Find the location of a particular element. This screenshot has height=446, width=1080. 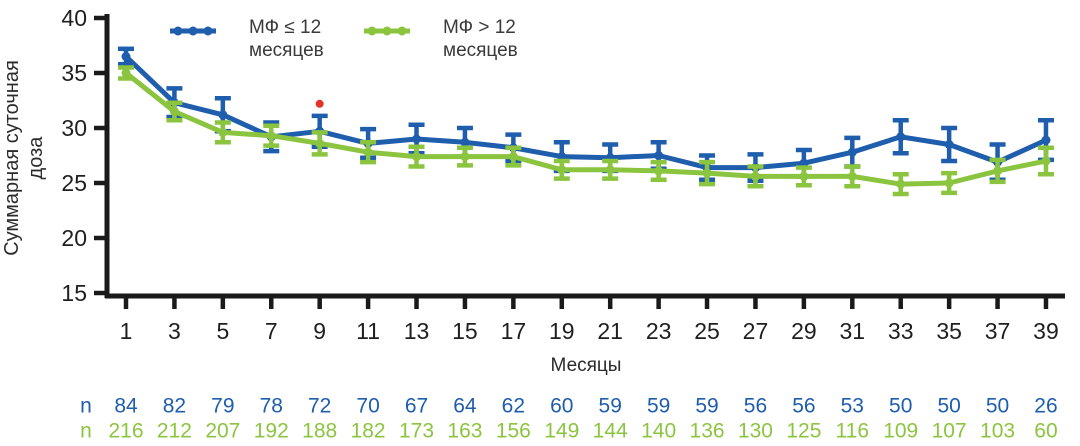

x-tick-label: 25 is located at coordinates (707, 331).